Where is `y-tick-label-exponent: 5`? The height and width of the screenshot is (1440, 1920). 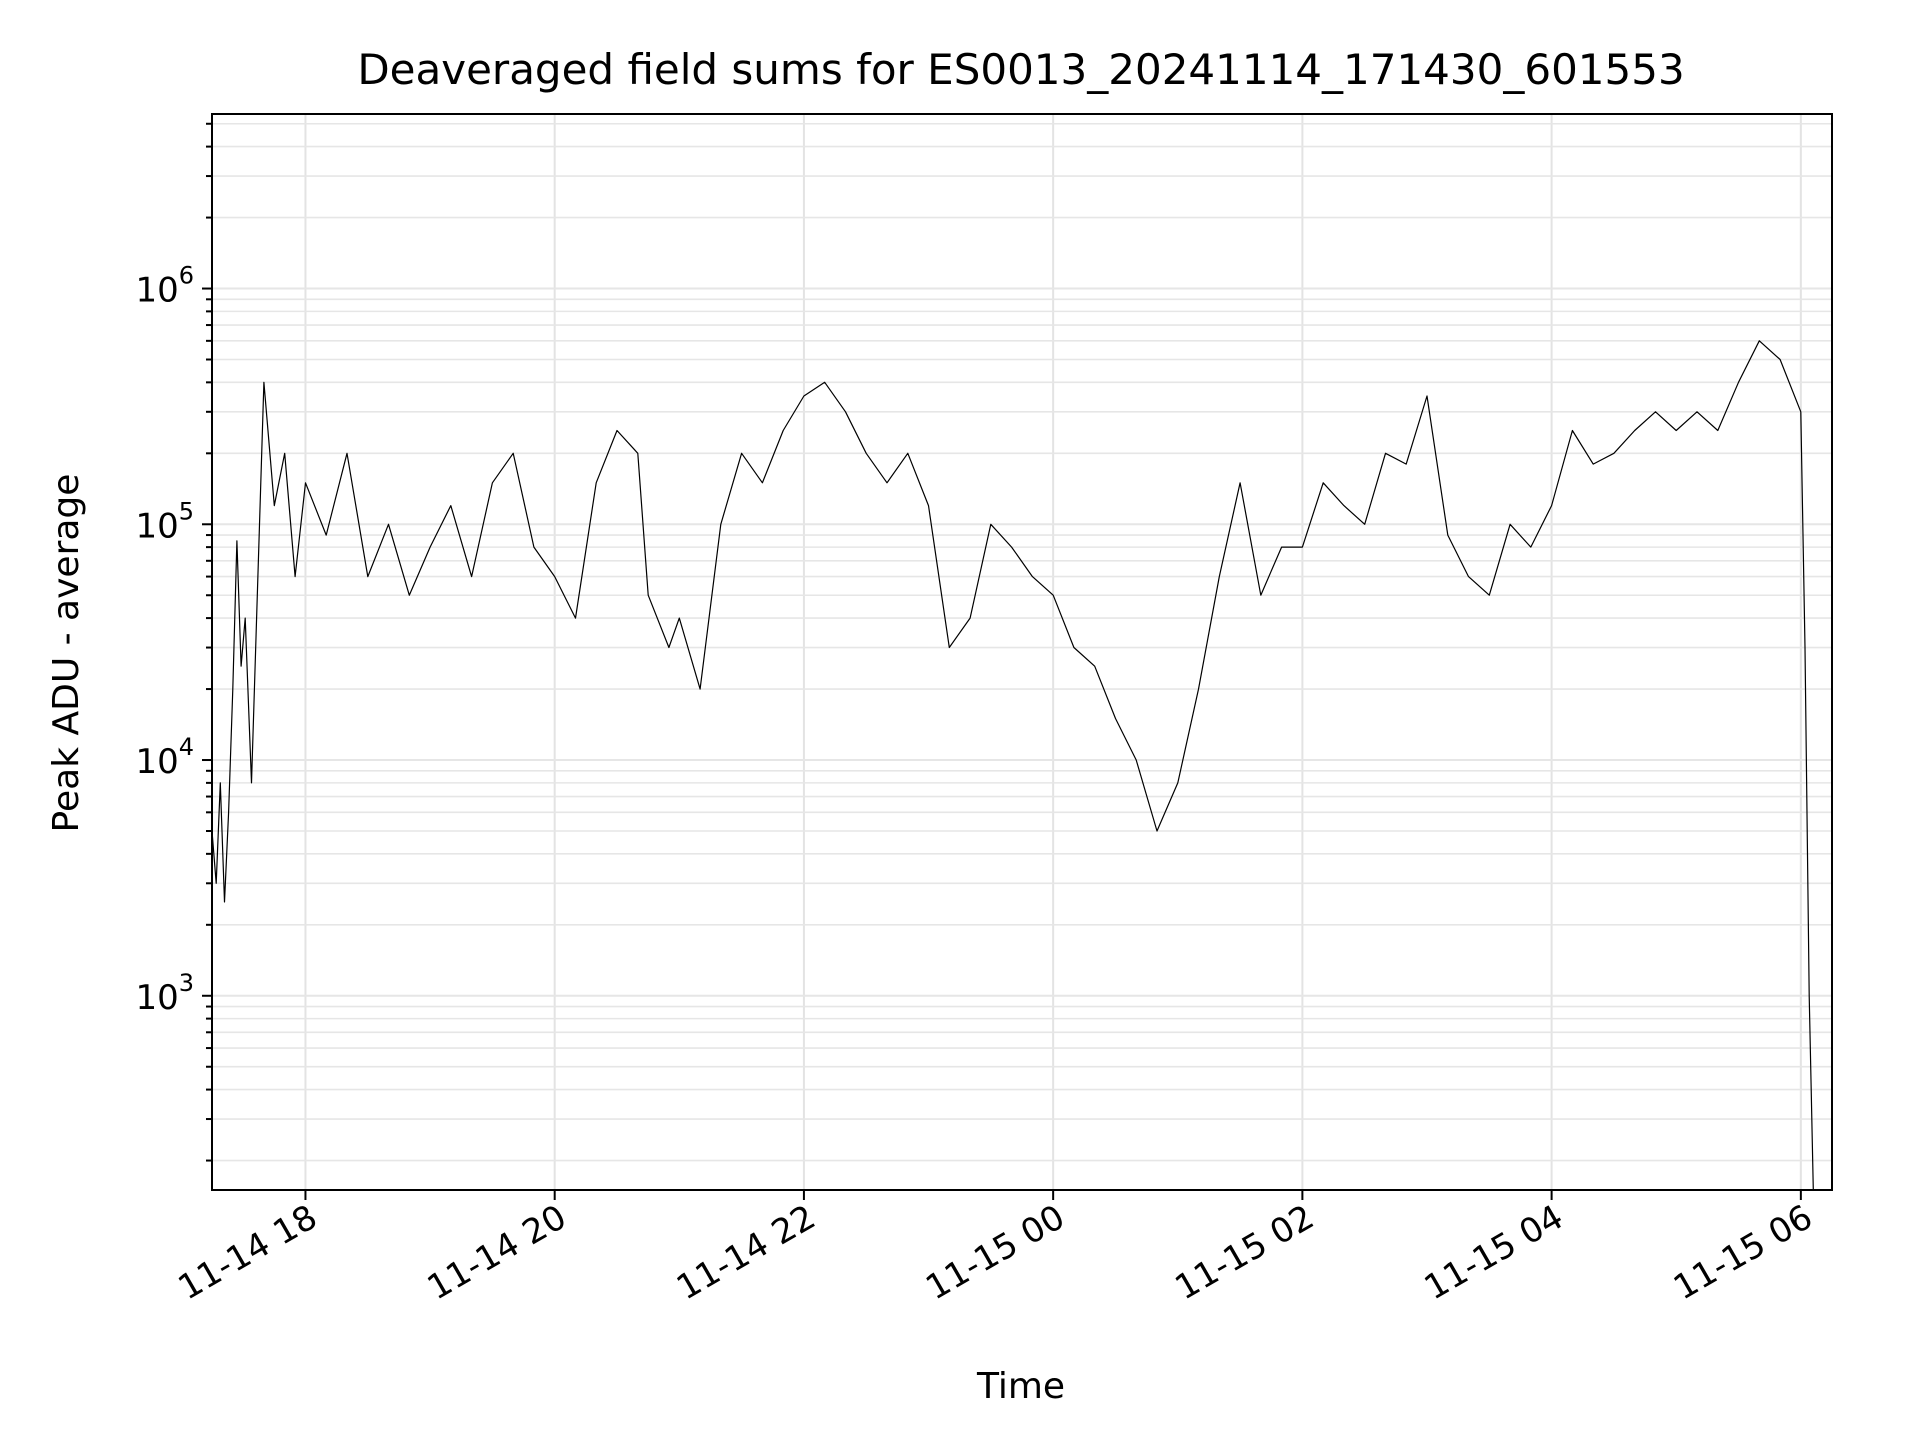 y-tick-label-exponent: 5 is located at coordinates (186, 511).